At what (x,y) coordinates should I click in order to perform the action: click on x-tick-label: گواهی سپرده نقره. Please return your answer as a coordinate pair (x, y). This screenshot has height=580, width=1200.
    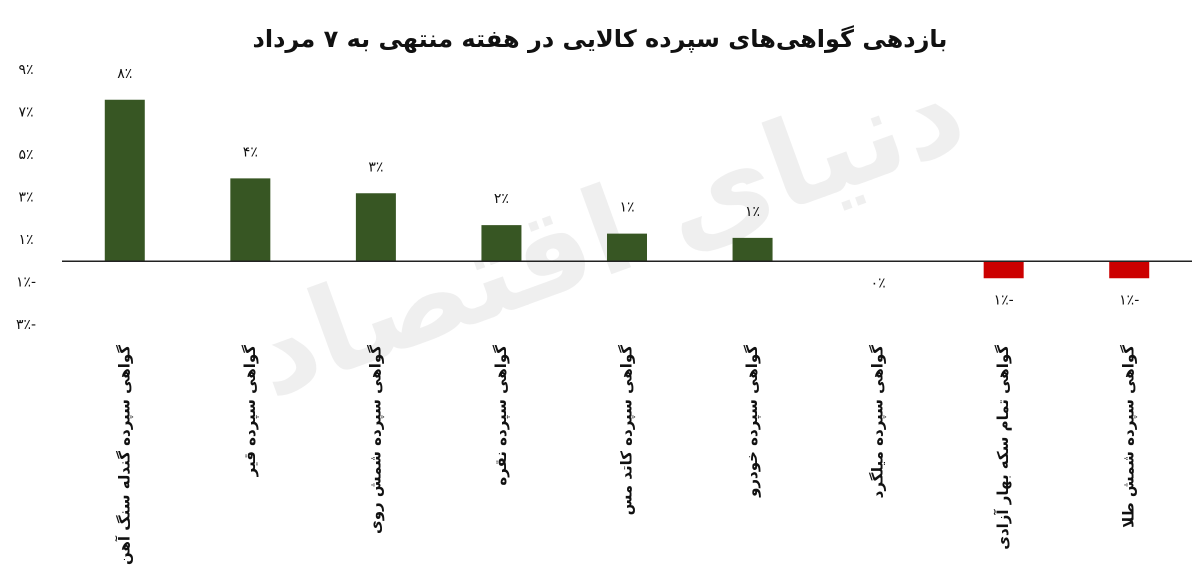
    Looking at the image, I should click on (501, 415).